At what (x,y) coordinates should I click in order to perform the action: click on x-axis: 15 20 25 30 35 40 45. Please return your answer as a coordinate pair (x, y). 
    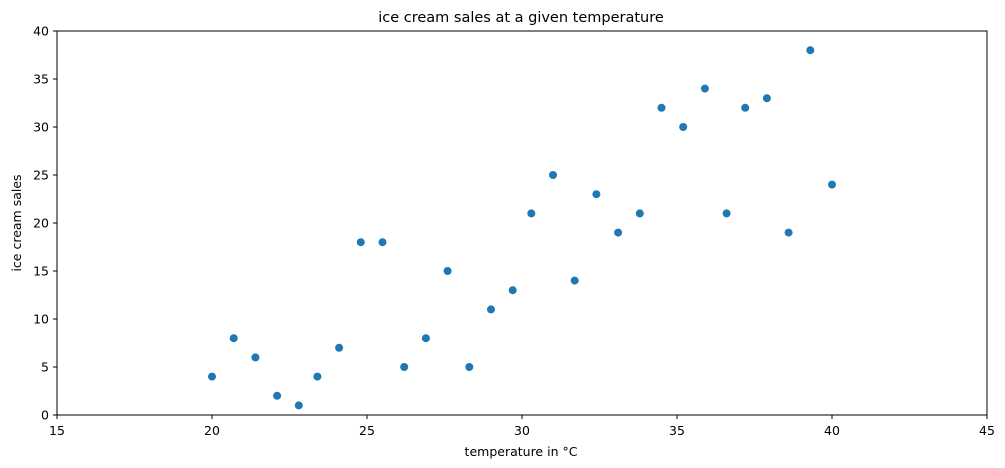
    Looking at the image, I should click on (522, 426).